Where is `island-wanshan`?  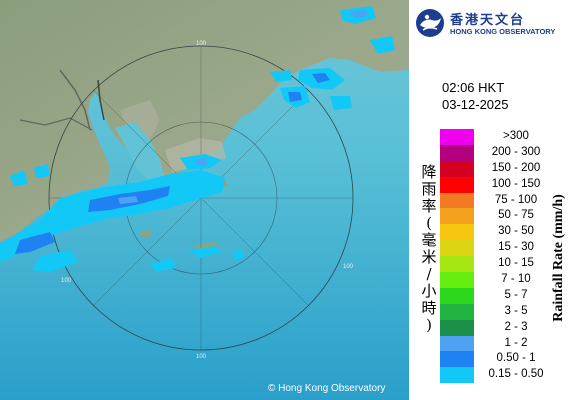
island-wanshan is located at coordinates (206, 246).